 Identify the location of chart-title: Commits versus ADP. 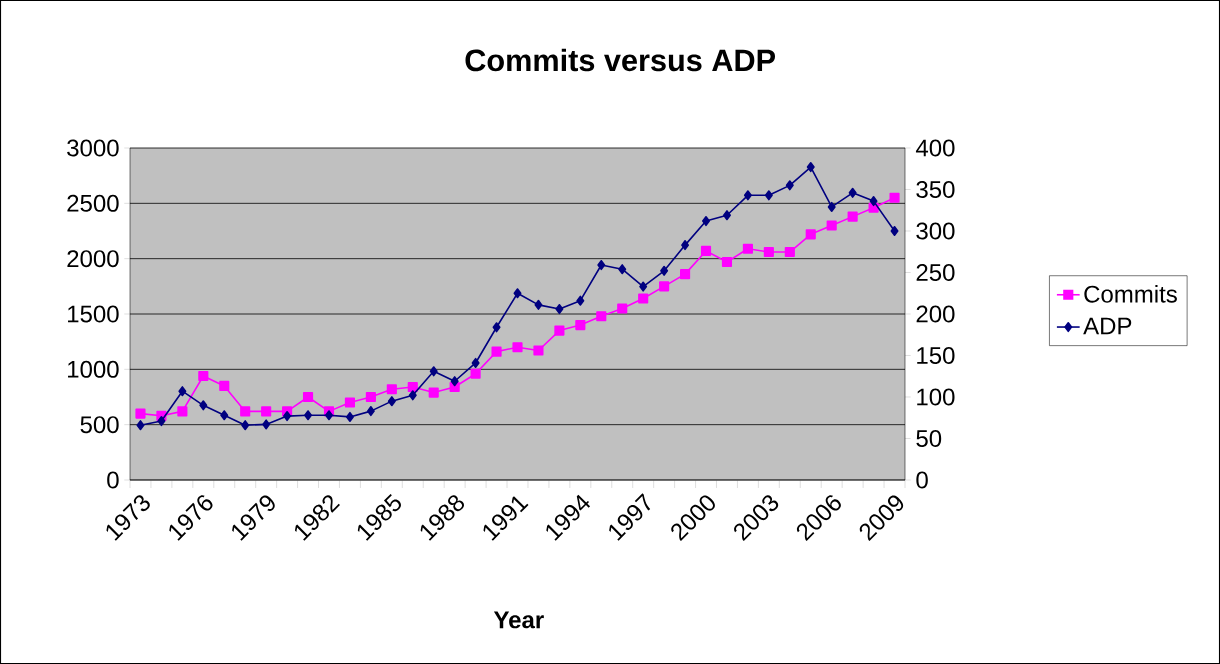
(620, 60).